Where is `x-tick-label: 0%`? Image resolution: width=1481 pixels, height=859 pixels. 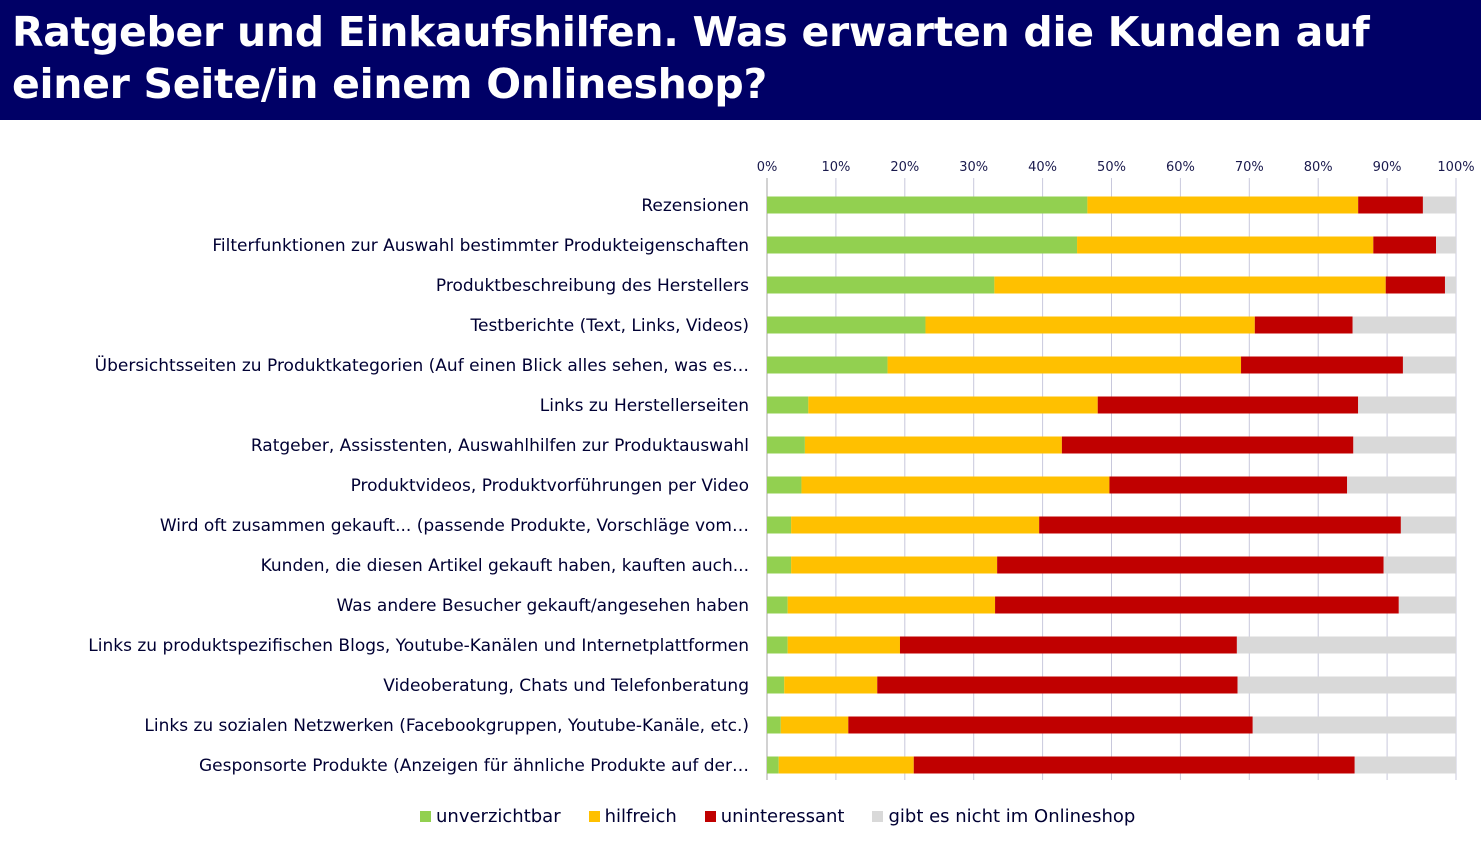
x-tick-label: 0% is located at coordinates (767, 167).